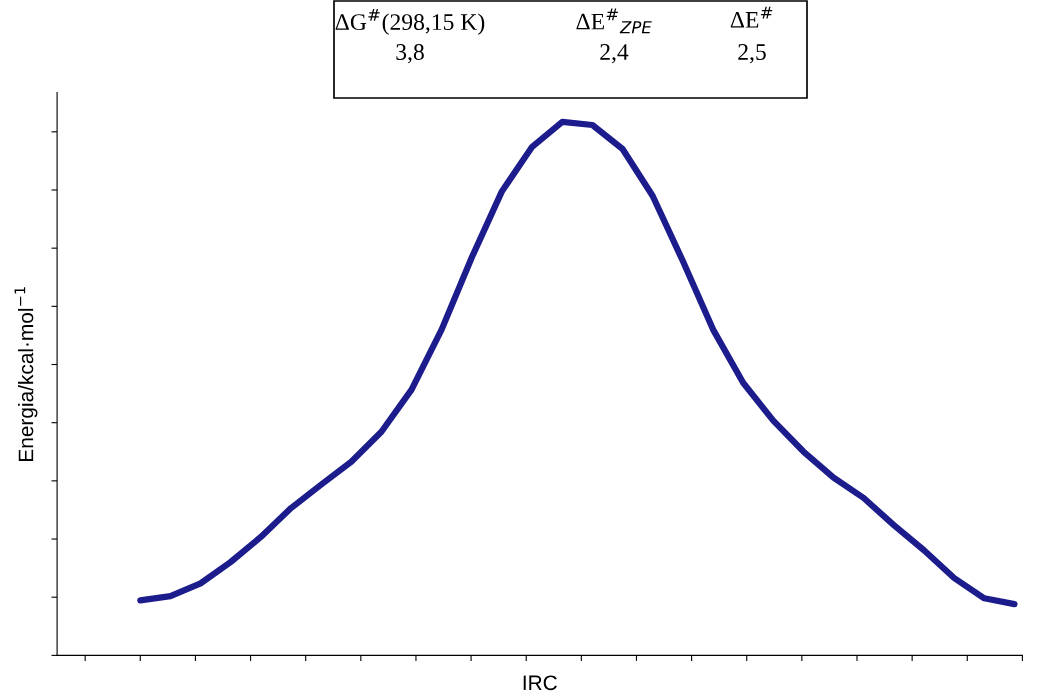  What do you see at coordinates (614, 54) in the screenshot?
I see `text: 2,4` at bounding box center [614, 54].